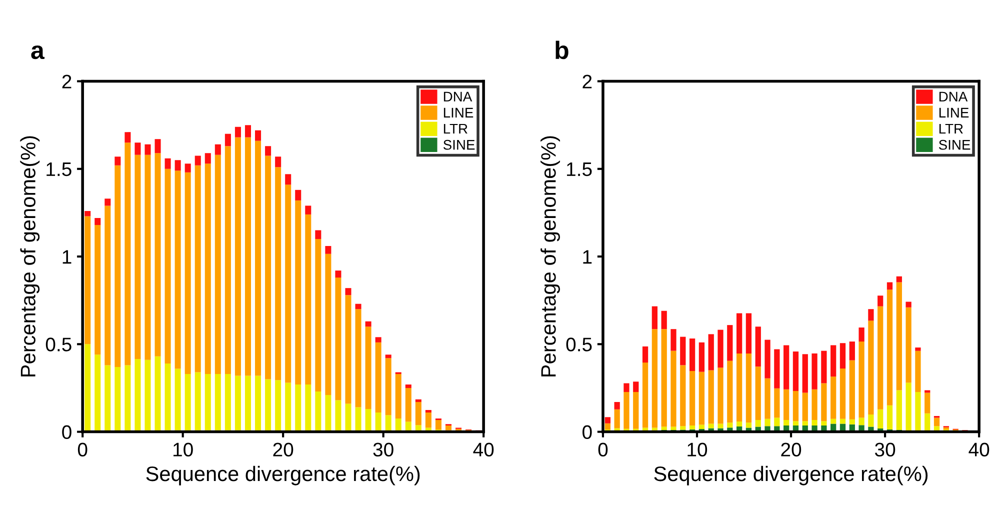 The image size is (995, 511). I want to click on chart-title: a, so click(38, 52).